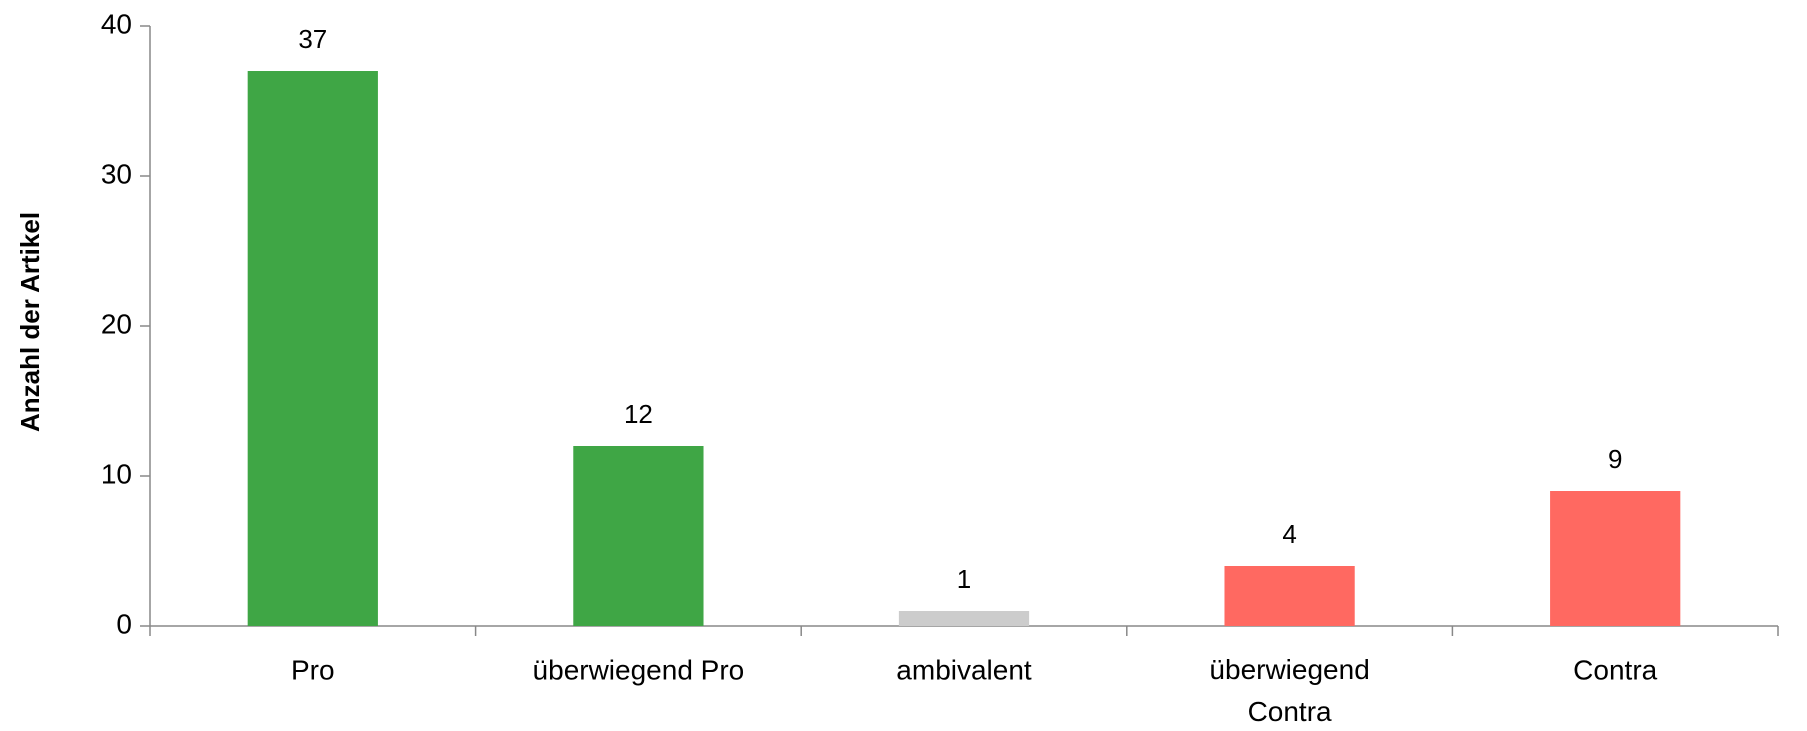 This screenshot has height=731, width=1807. I want to click on y-tick-label: 20, so click(116, 323).